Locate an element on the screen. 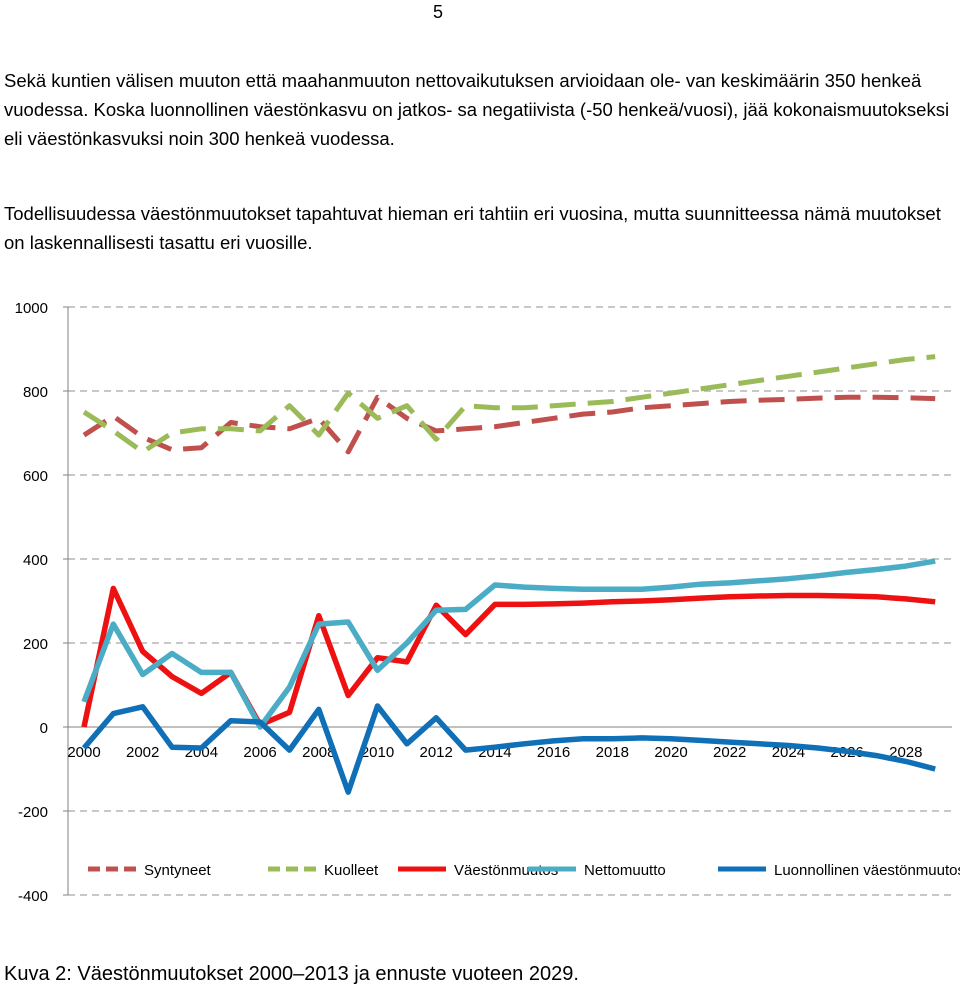 The width and height of the screenshot is (960, 993). y-tick-label: 800 is located at coordinates (35, 392).